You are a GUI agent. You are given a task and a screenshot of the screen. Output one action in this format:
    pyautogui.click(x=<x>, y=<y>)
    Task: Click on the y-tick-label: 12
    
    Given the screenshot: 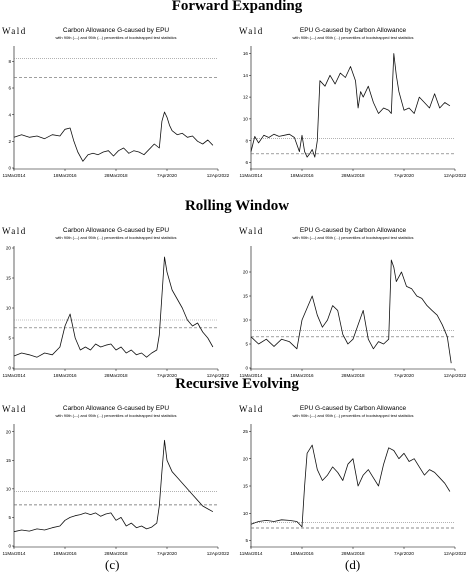 What is the action you would take?
    pyautogui.click(x=246, y=97)
    